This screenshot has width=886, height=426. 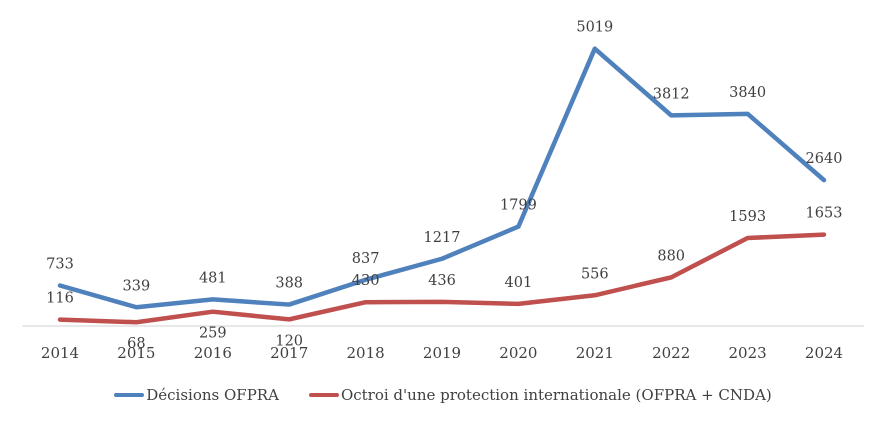 What do you see at coordinates (213, 353) in the screenshot?
I see `x-tick-label: 2016` at bounding box center [213, 353].